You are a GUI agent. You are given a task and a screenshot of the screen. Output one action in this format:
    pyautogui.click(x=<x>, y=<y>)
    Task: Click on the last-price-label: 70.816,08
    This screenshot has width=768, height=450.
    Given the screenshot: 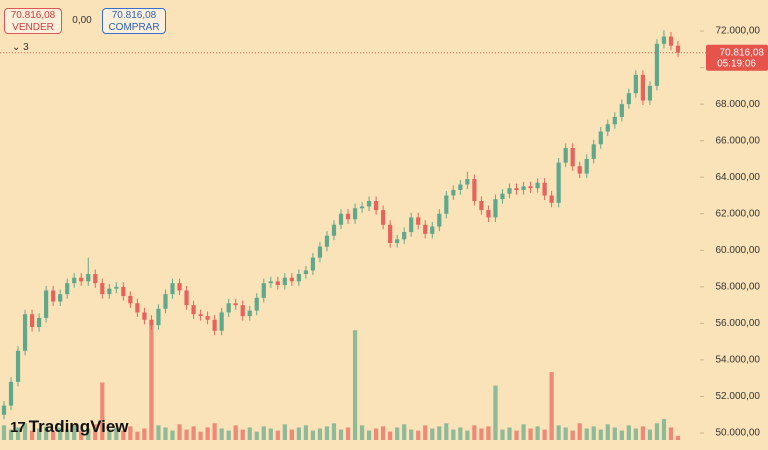 What is the action you would take?
    pyautogui.click(x=742, y=52)
    